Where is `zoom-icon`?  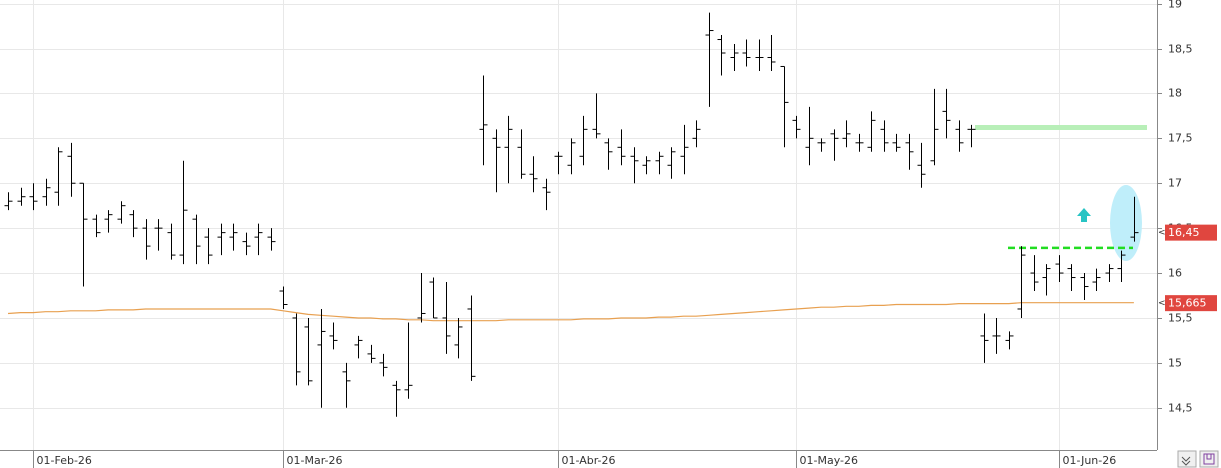
zoom-icon is located at coordinates (1186, 461).